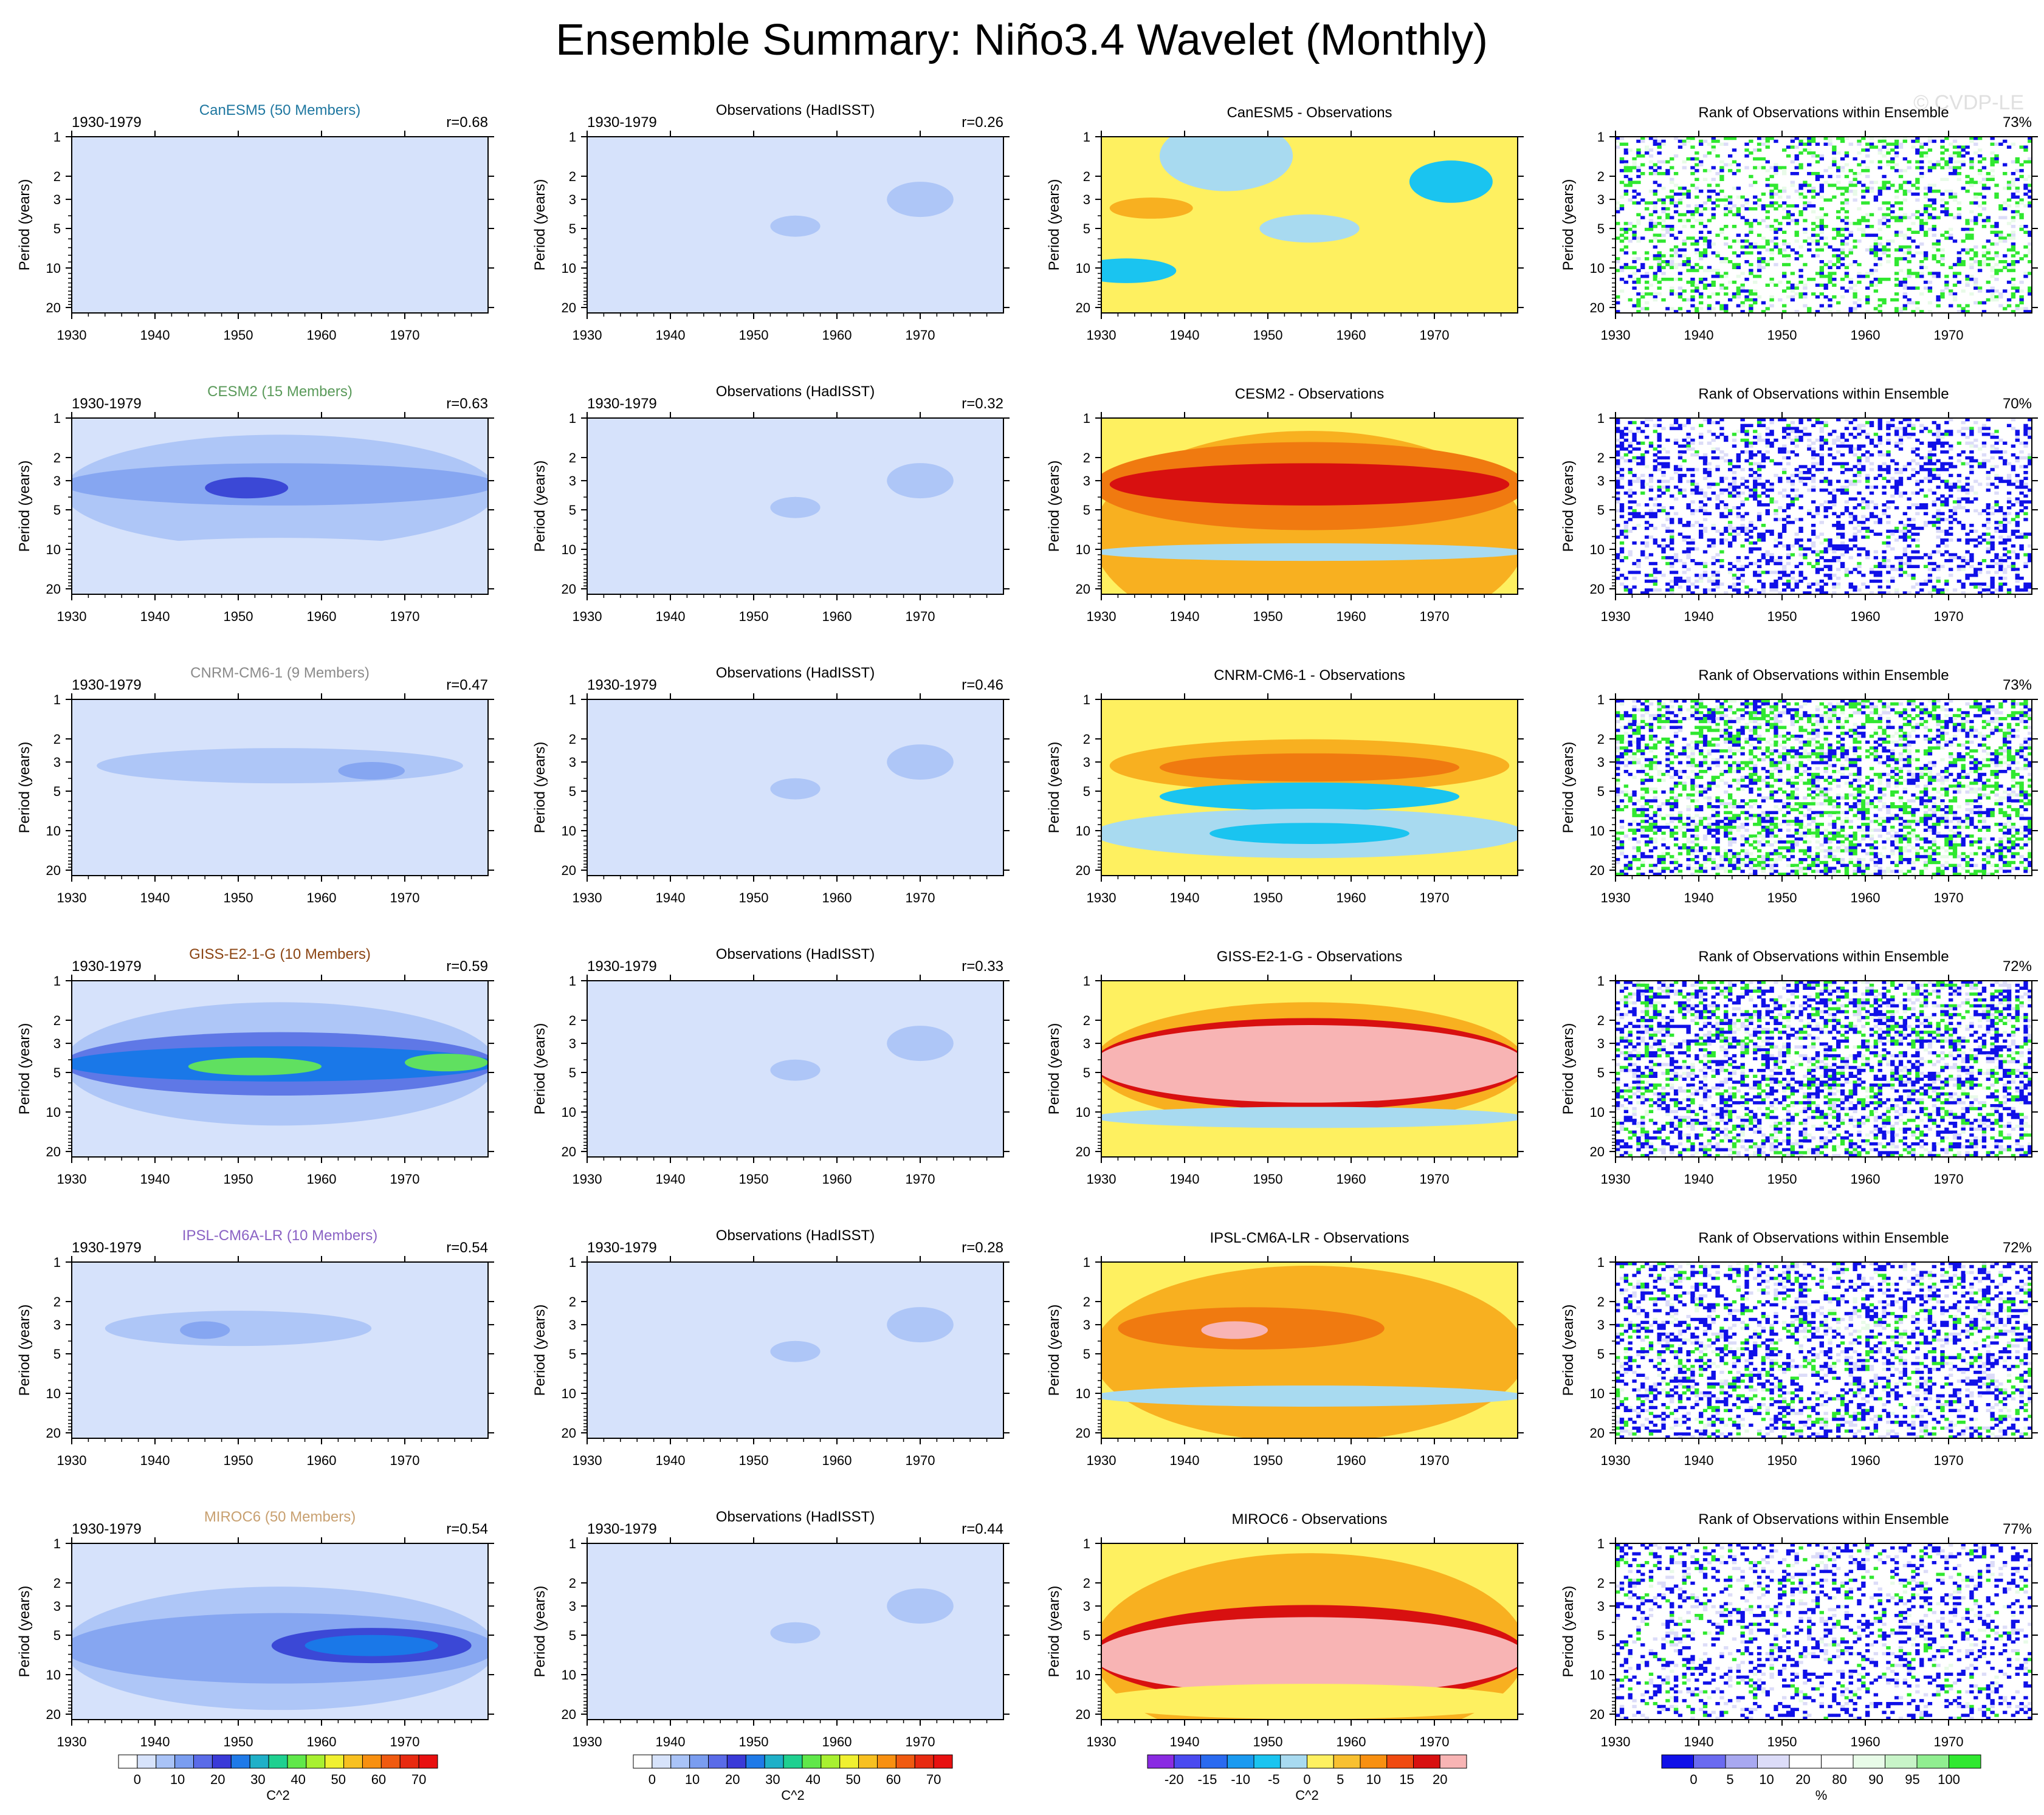 The image size is (2044, 1815). Describe the element at coordinates (280, 673) in the screenshot. I see `panel-model-title: CNRM-CM6-1 (9 Members)` at that location.